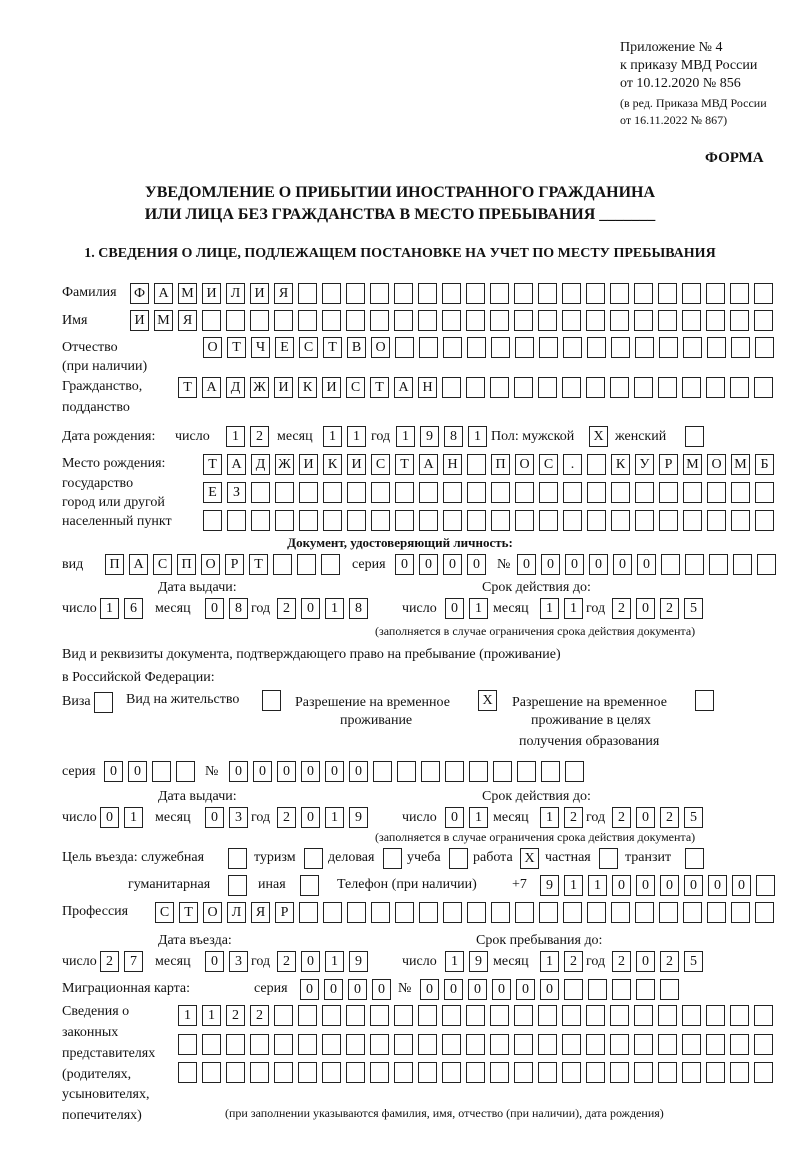 This screenshot has height=1163, width=800. I want to click on char-box: М, so click(187, 293).